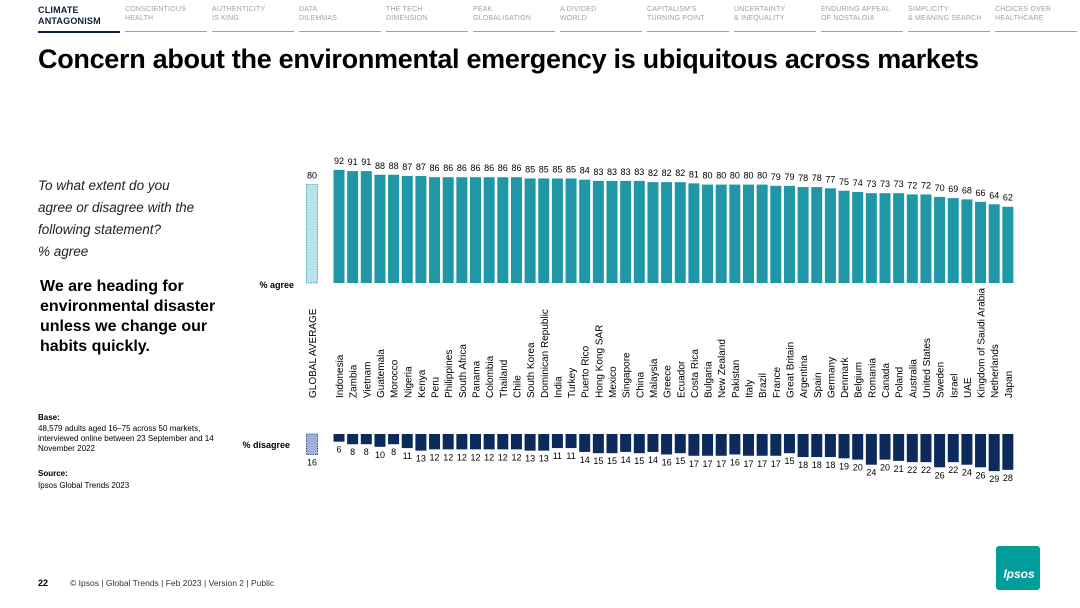 This screenshot has width=1080, height=608. Describe the element at coordinates (84, 485) in the screenshot. I see `source-text: Ipsos Global Trends 2023` at that location.